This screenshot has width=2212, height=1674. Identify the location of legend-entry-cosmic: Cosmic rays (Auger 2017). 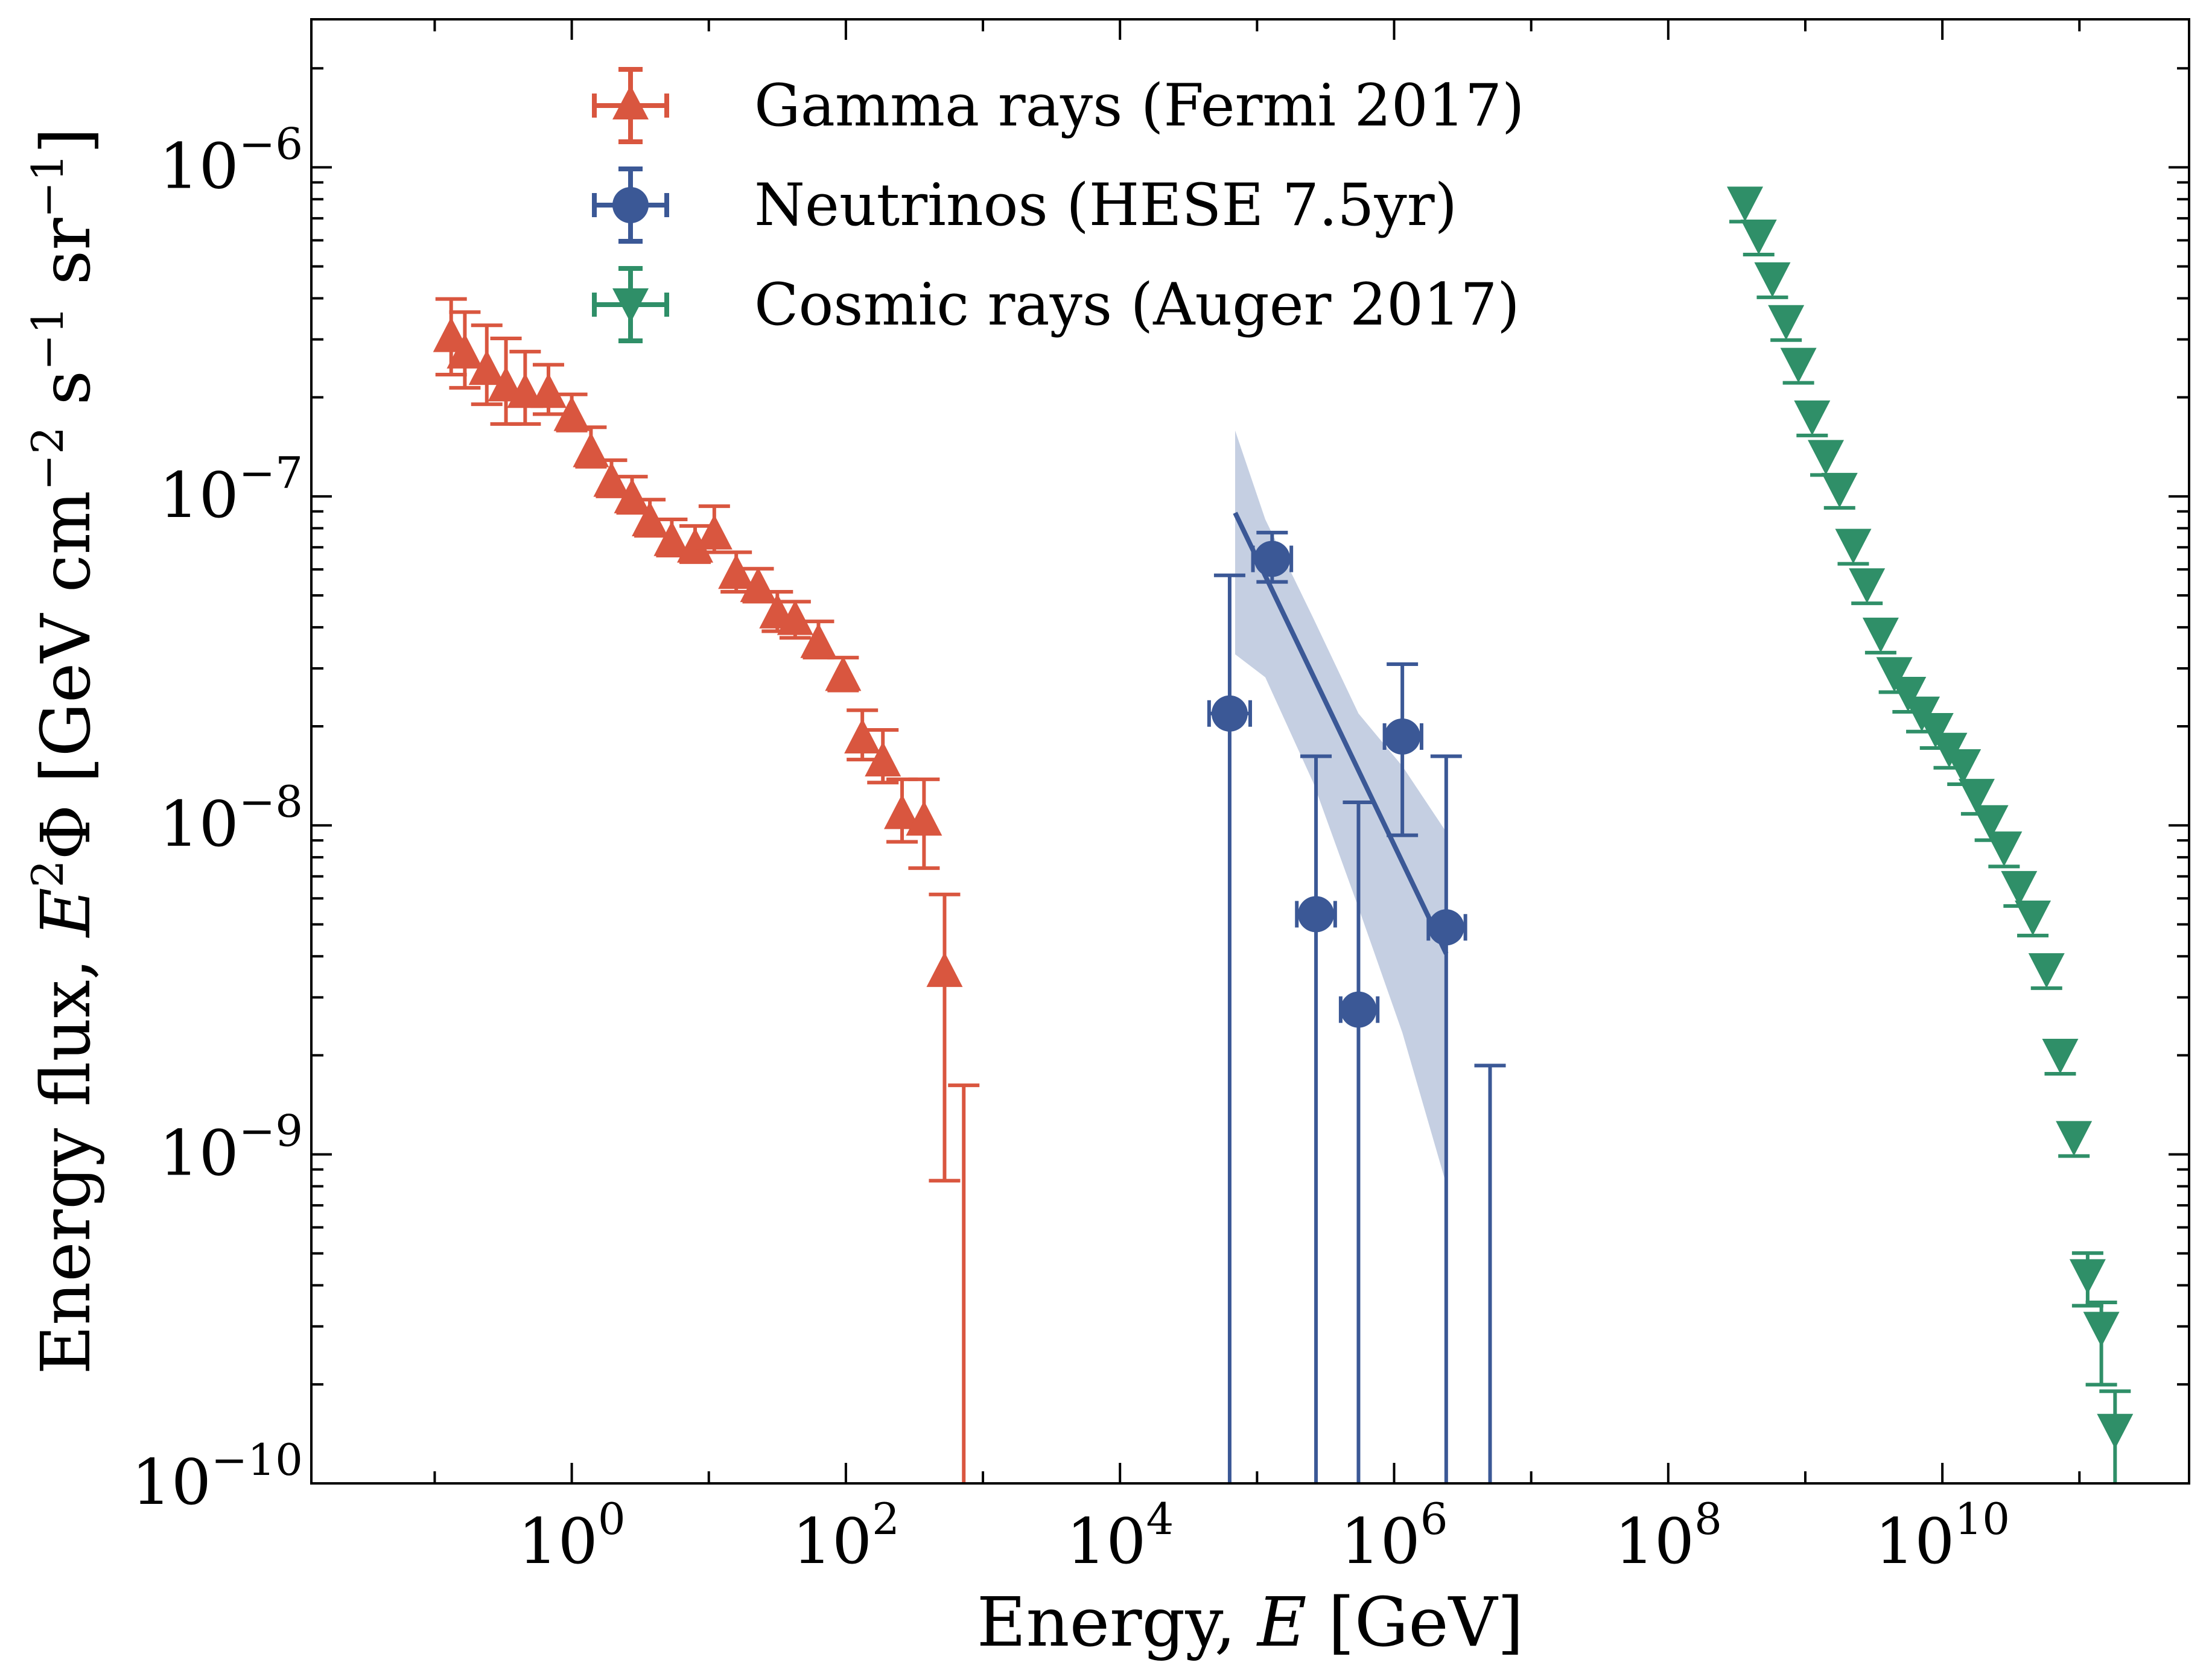
(1056, 304).